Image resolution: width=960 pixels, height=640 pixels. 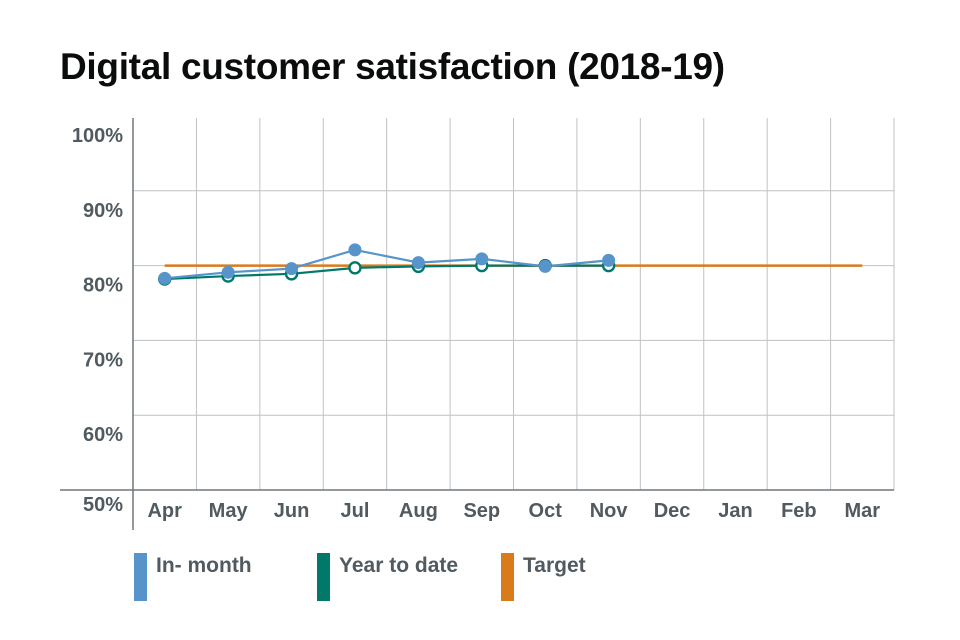 I want to click on chart-title: Digital customer satisfaction (2018-19), so click(x=392, y=66).